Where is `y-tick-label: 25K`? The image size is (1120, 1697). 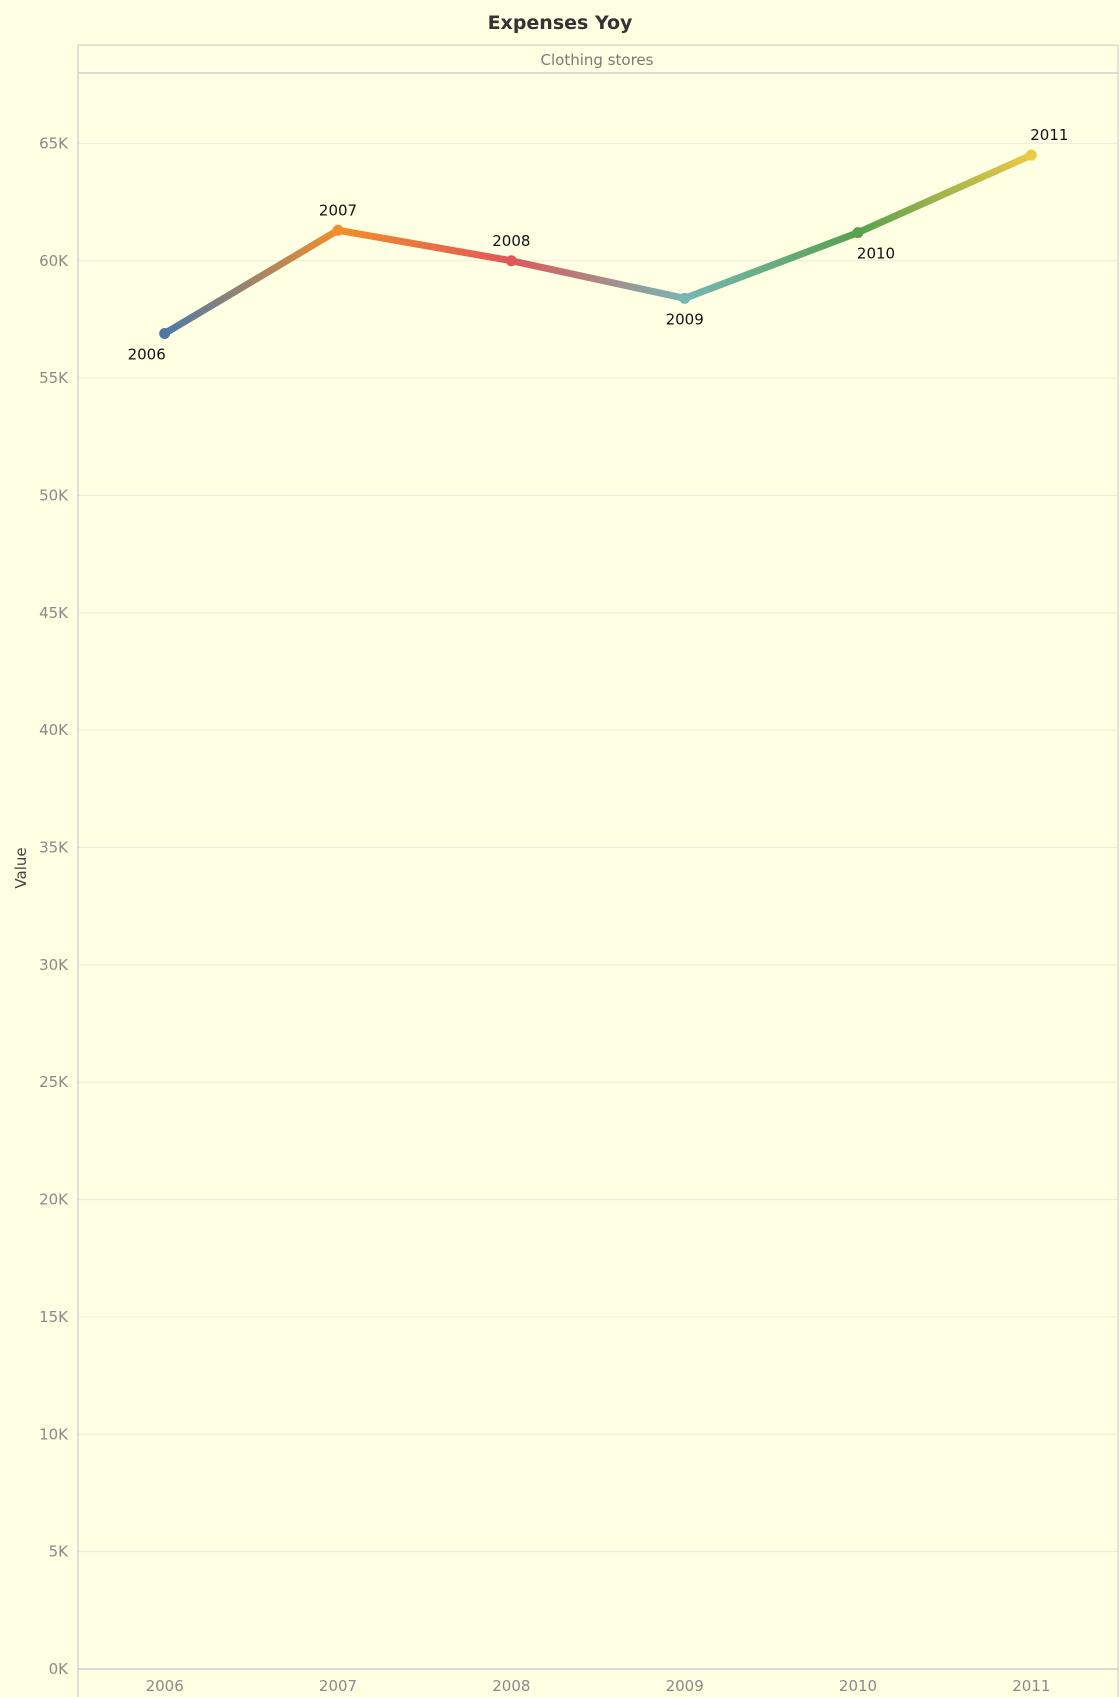
y-tick-label: 25K is located at coordinates (54, 1082).